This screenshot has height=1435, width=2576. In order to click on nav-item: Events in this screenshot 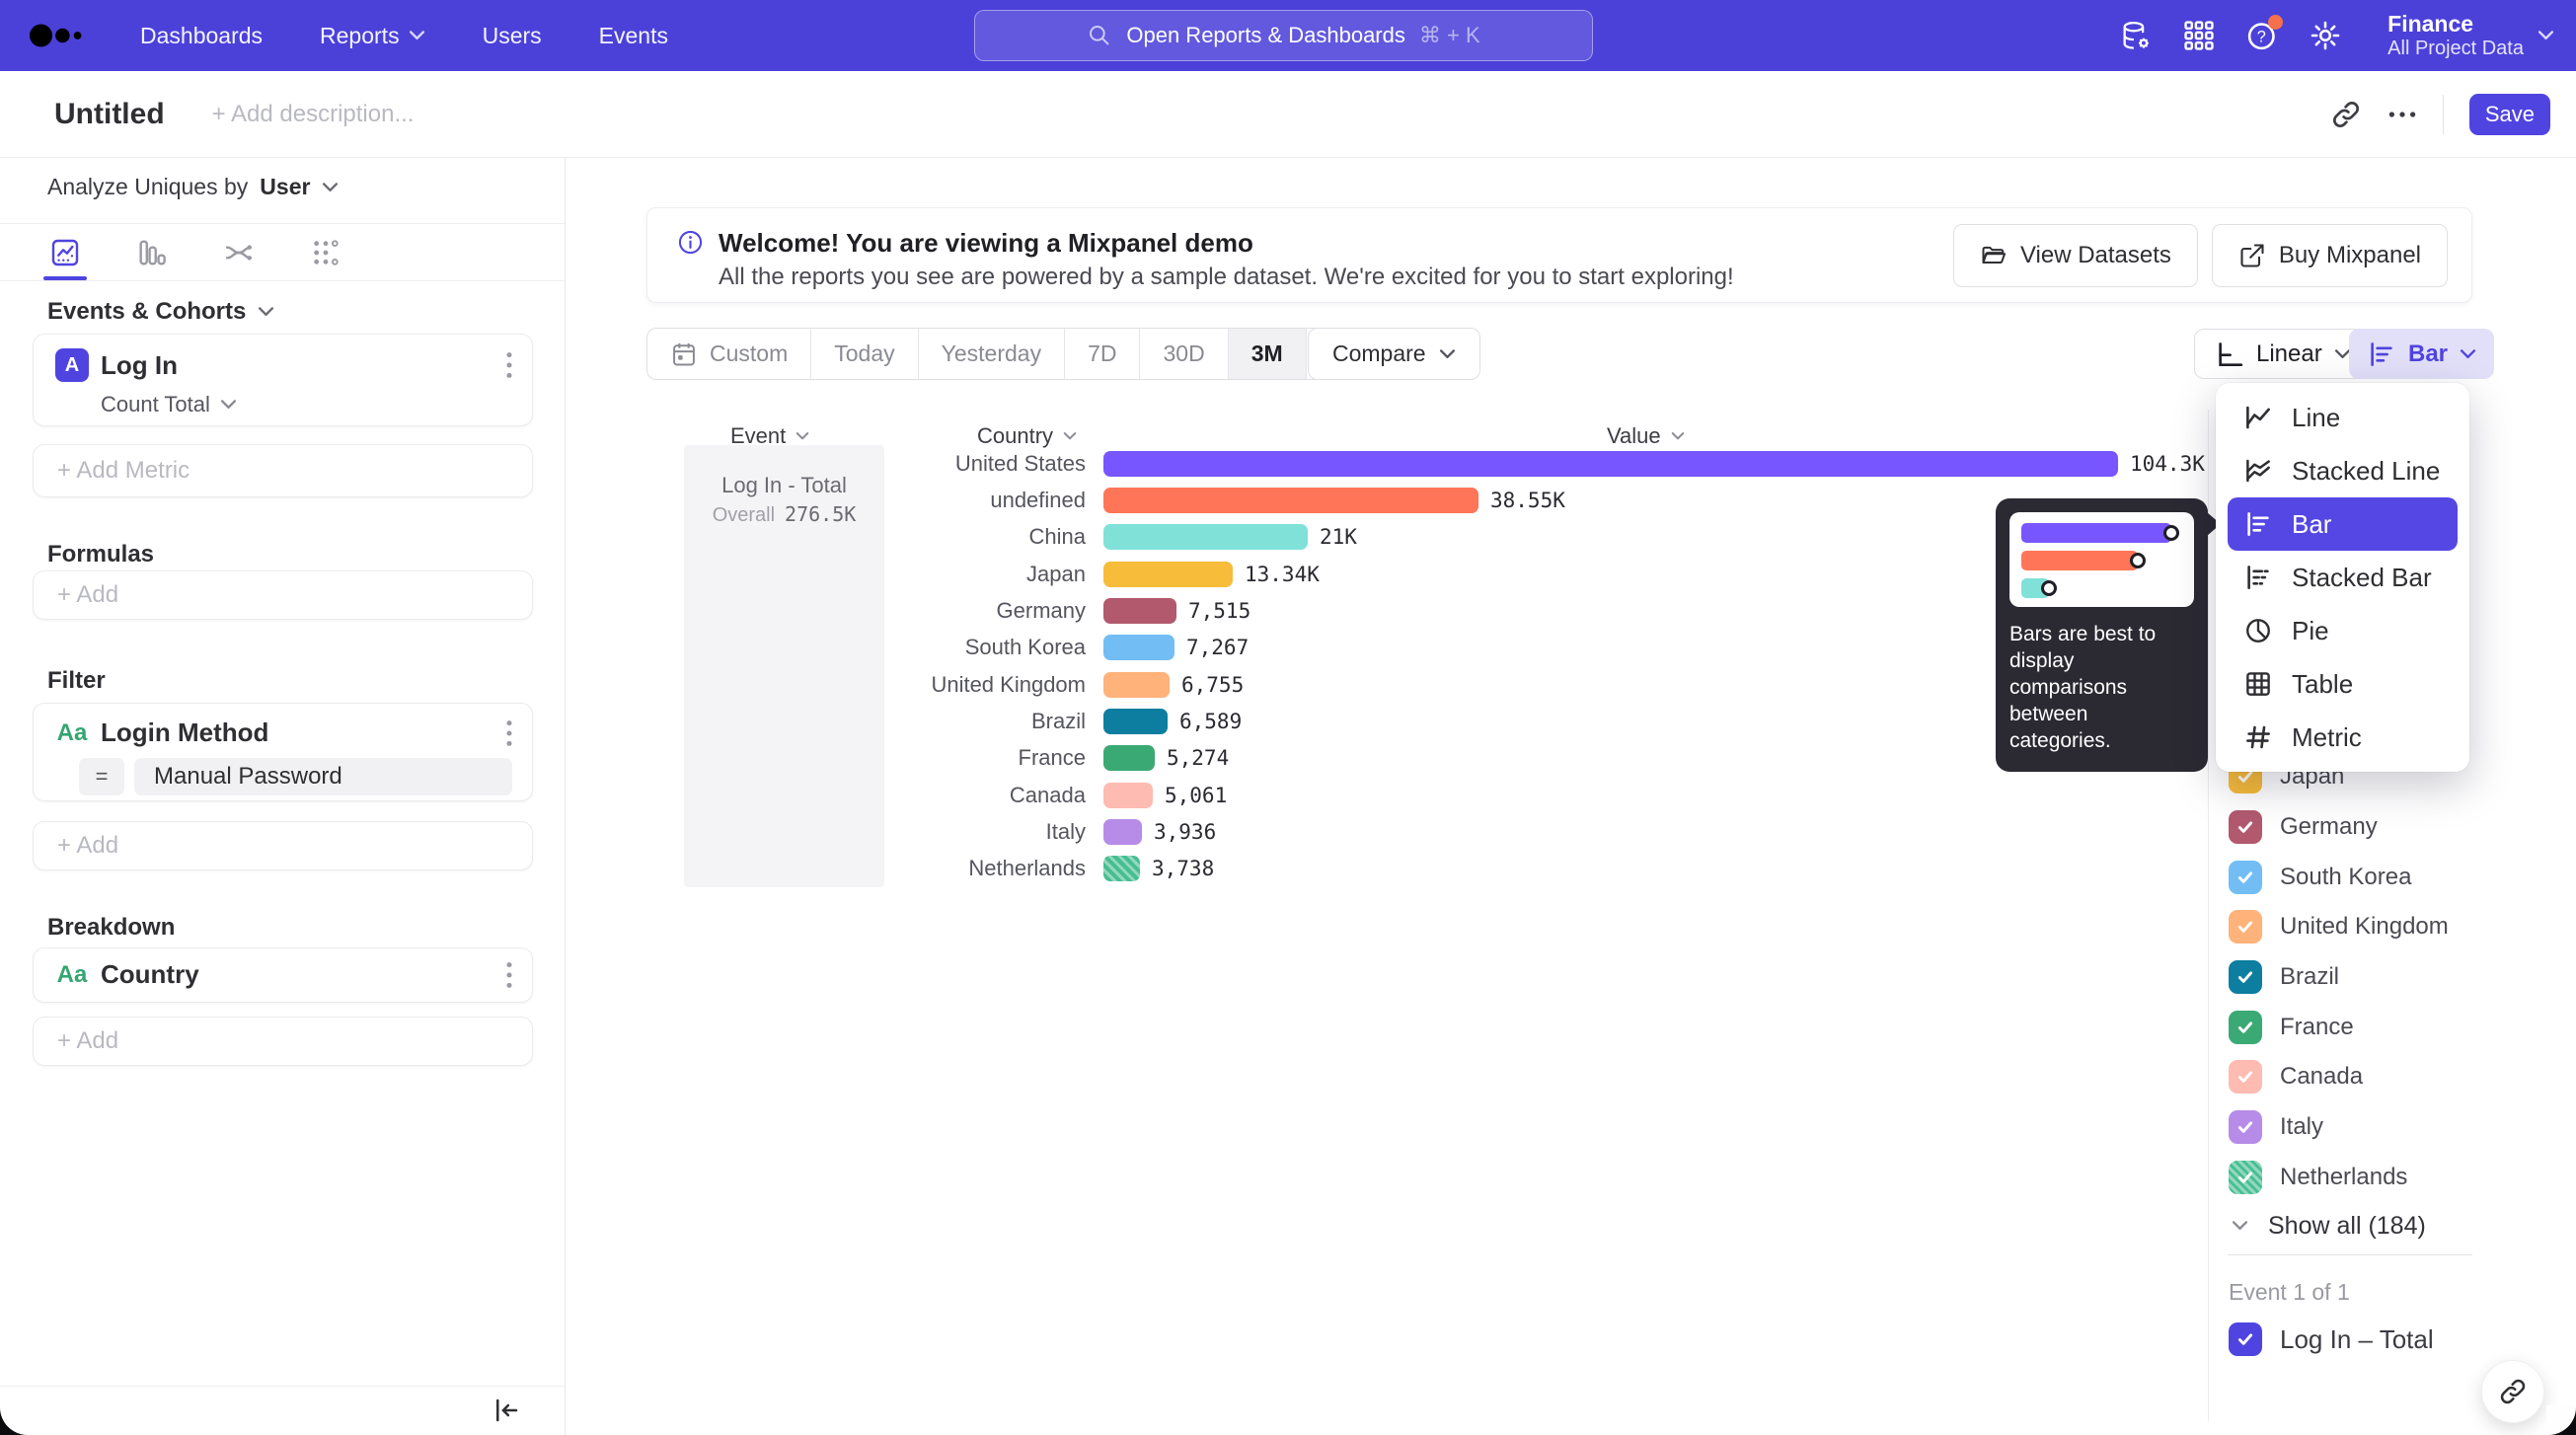, I will do `click(633, 36)`.